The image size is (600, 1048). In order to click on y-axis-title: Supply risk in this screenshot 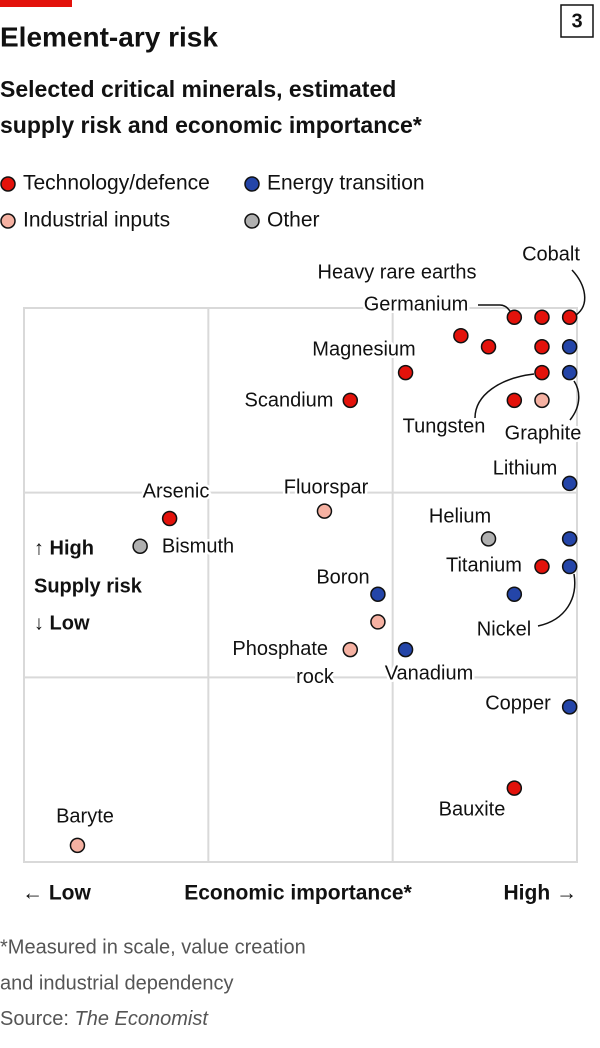, I will do `click(88, 586)`.